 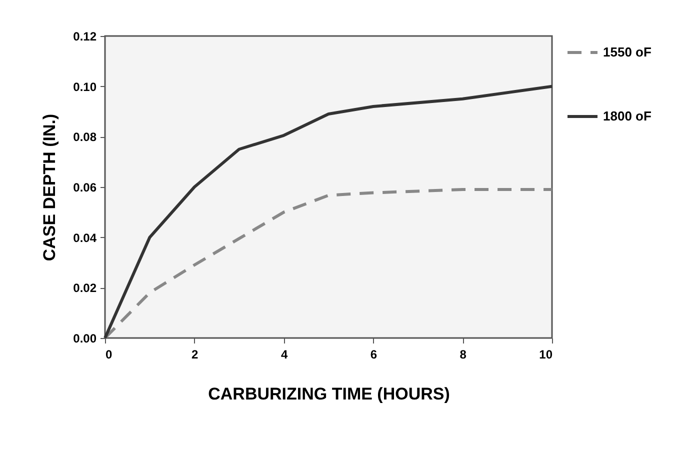 What do you see at coordinates (85, 137) in the screenshot?
I see `y-tick-label: 0.08` at bounding box center [85, 137].